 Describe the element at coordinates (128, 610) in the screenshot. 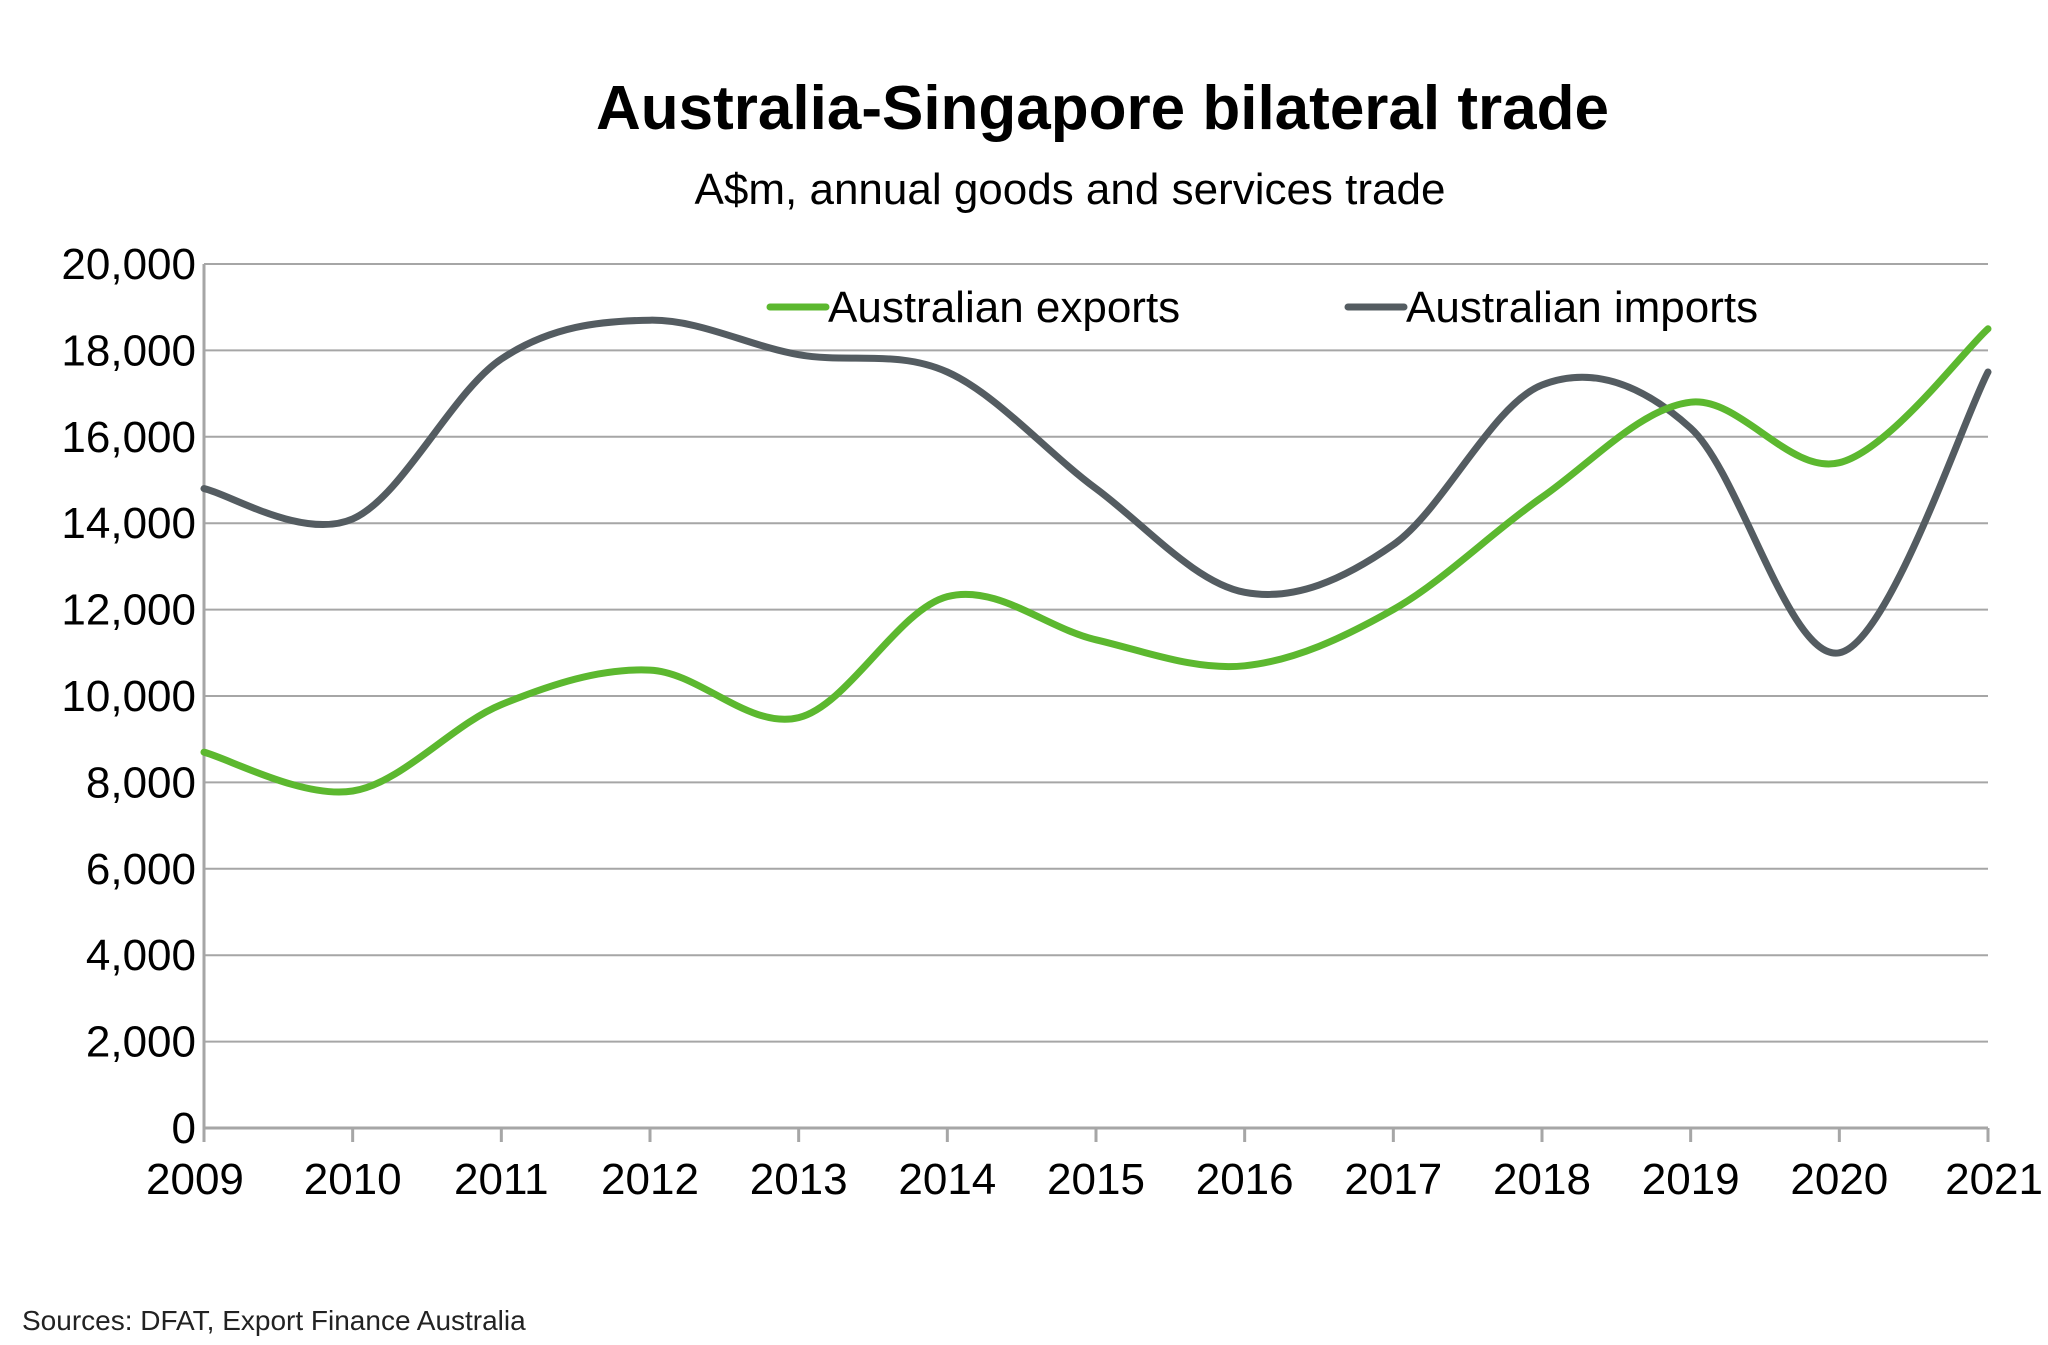

I see `y-tick-label: 12,000` at that location.